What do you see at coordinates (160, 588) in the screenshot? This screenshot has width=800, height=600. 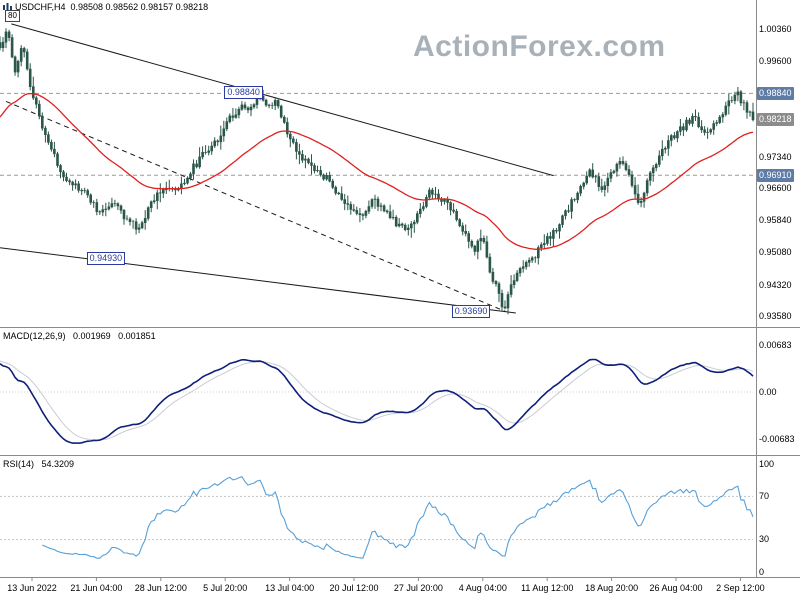 I see `x-axis-label: 28 Jun 12:00` at bounding box center [160, 588].